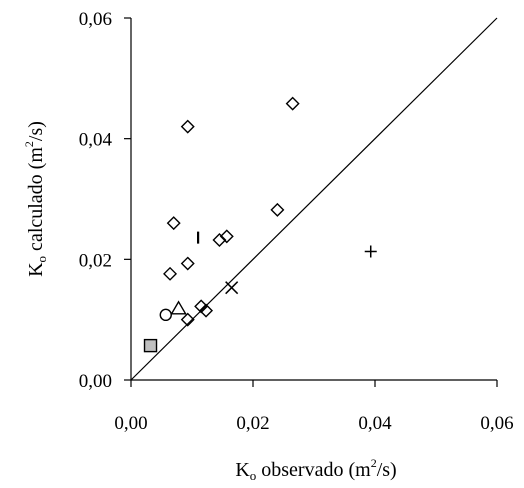 This screenshot has height=488, width=524. I want to click on x-tick-label: 0,04, so click(375, 423).